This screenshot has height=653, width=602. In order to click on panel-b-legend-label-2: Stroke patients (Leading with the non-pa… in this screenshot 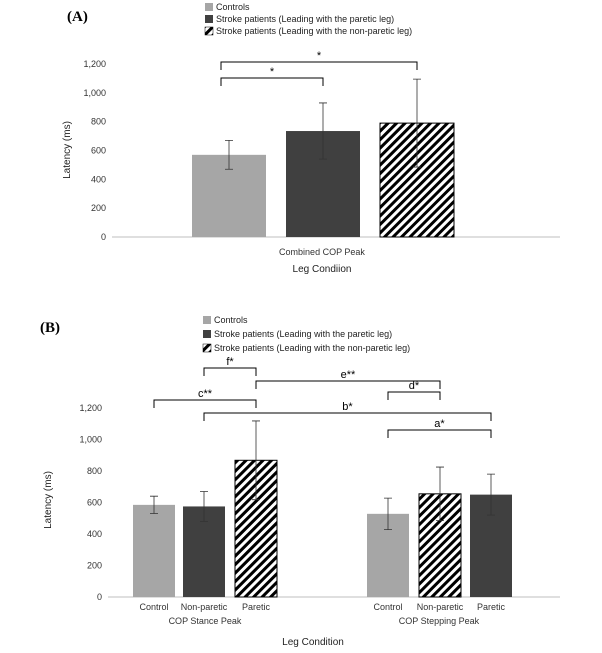, I will do `click(312, 348)`.